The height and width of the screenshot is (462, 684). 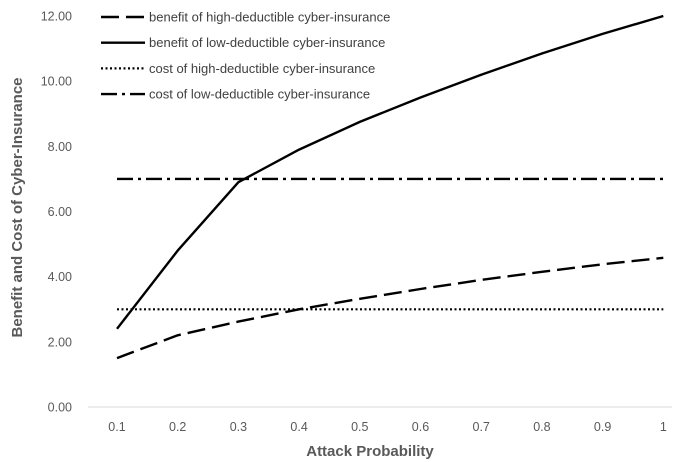 What do you see at coordinates (17, 207) in the screenshot?
I see `y-axis-title: Benefit and Cost of Cyber-Insurance` at bounding box center [17, 207].